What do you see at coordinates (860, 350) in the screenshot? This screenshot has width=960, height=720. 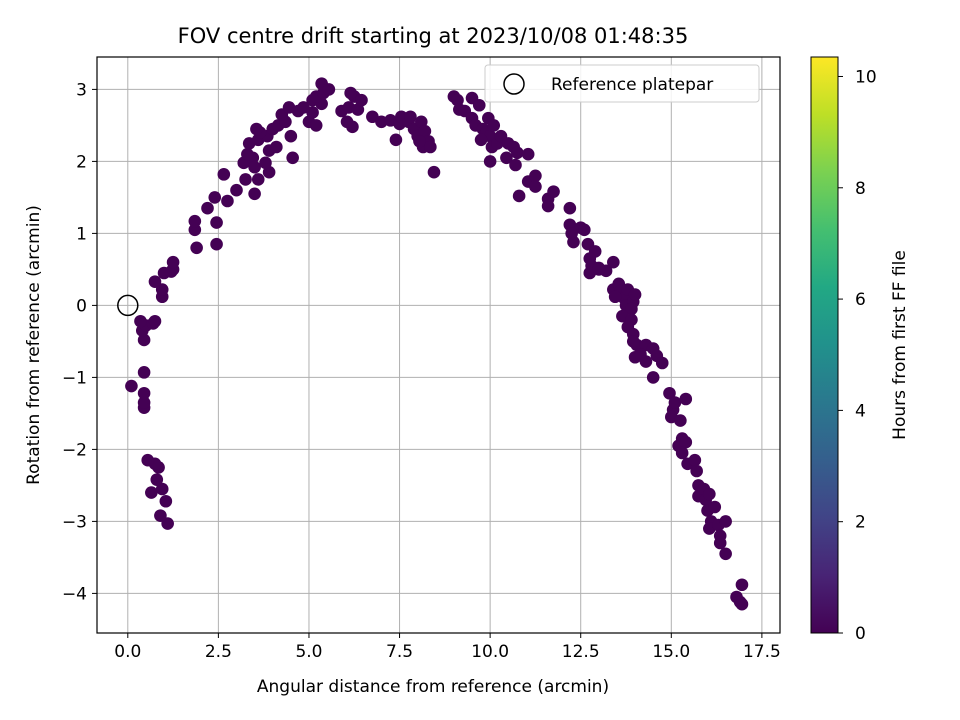 I see `colorbar: 0 2 4 6 8 10 Hours from first FF file` at bounding box center [860, 350].